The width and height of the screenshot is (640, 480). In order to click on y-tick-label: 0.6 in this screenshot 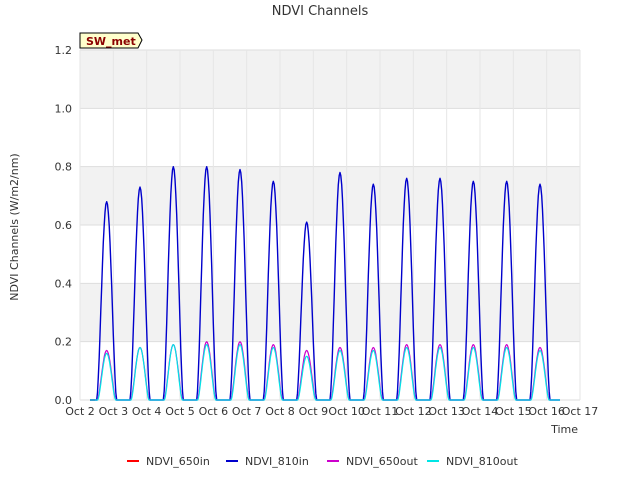, I will do `click(64, 225)`.